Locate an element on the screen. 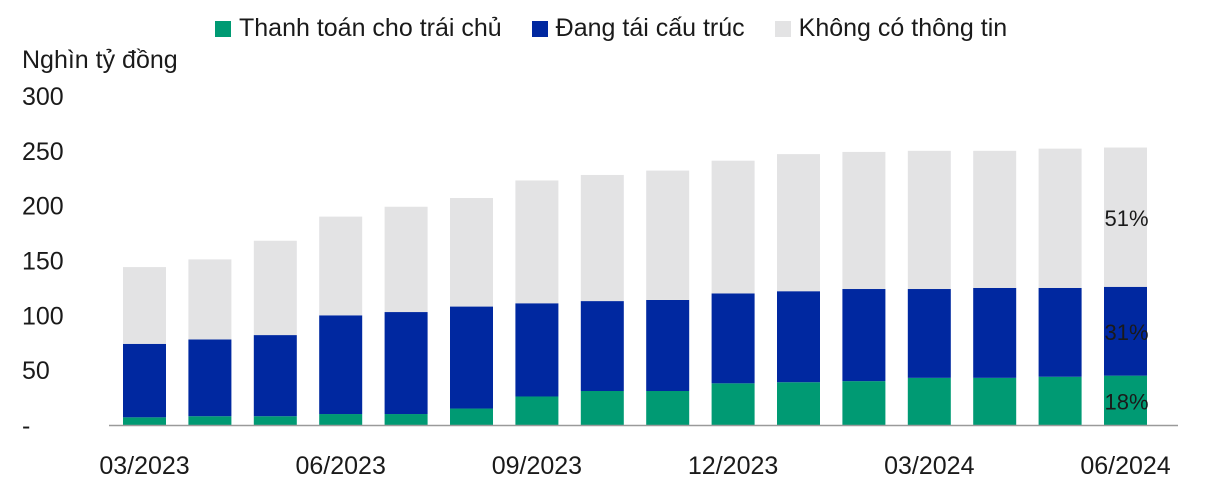 The height and width of the screenshot is (490, 1221). legend-label-payment: Thanh toán cho trái chủ is located at coordinates (370, 28).